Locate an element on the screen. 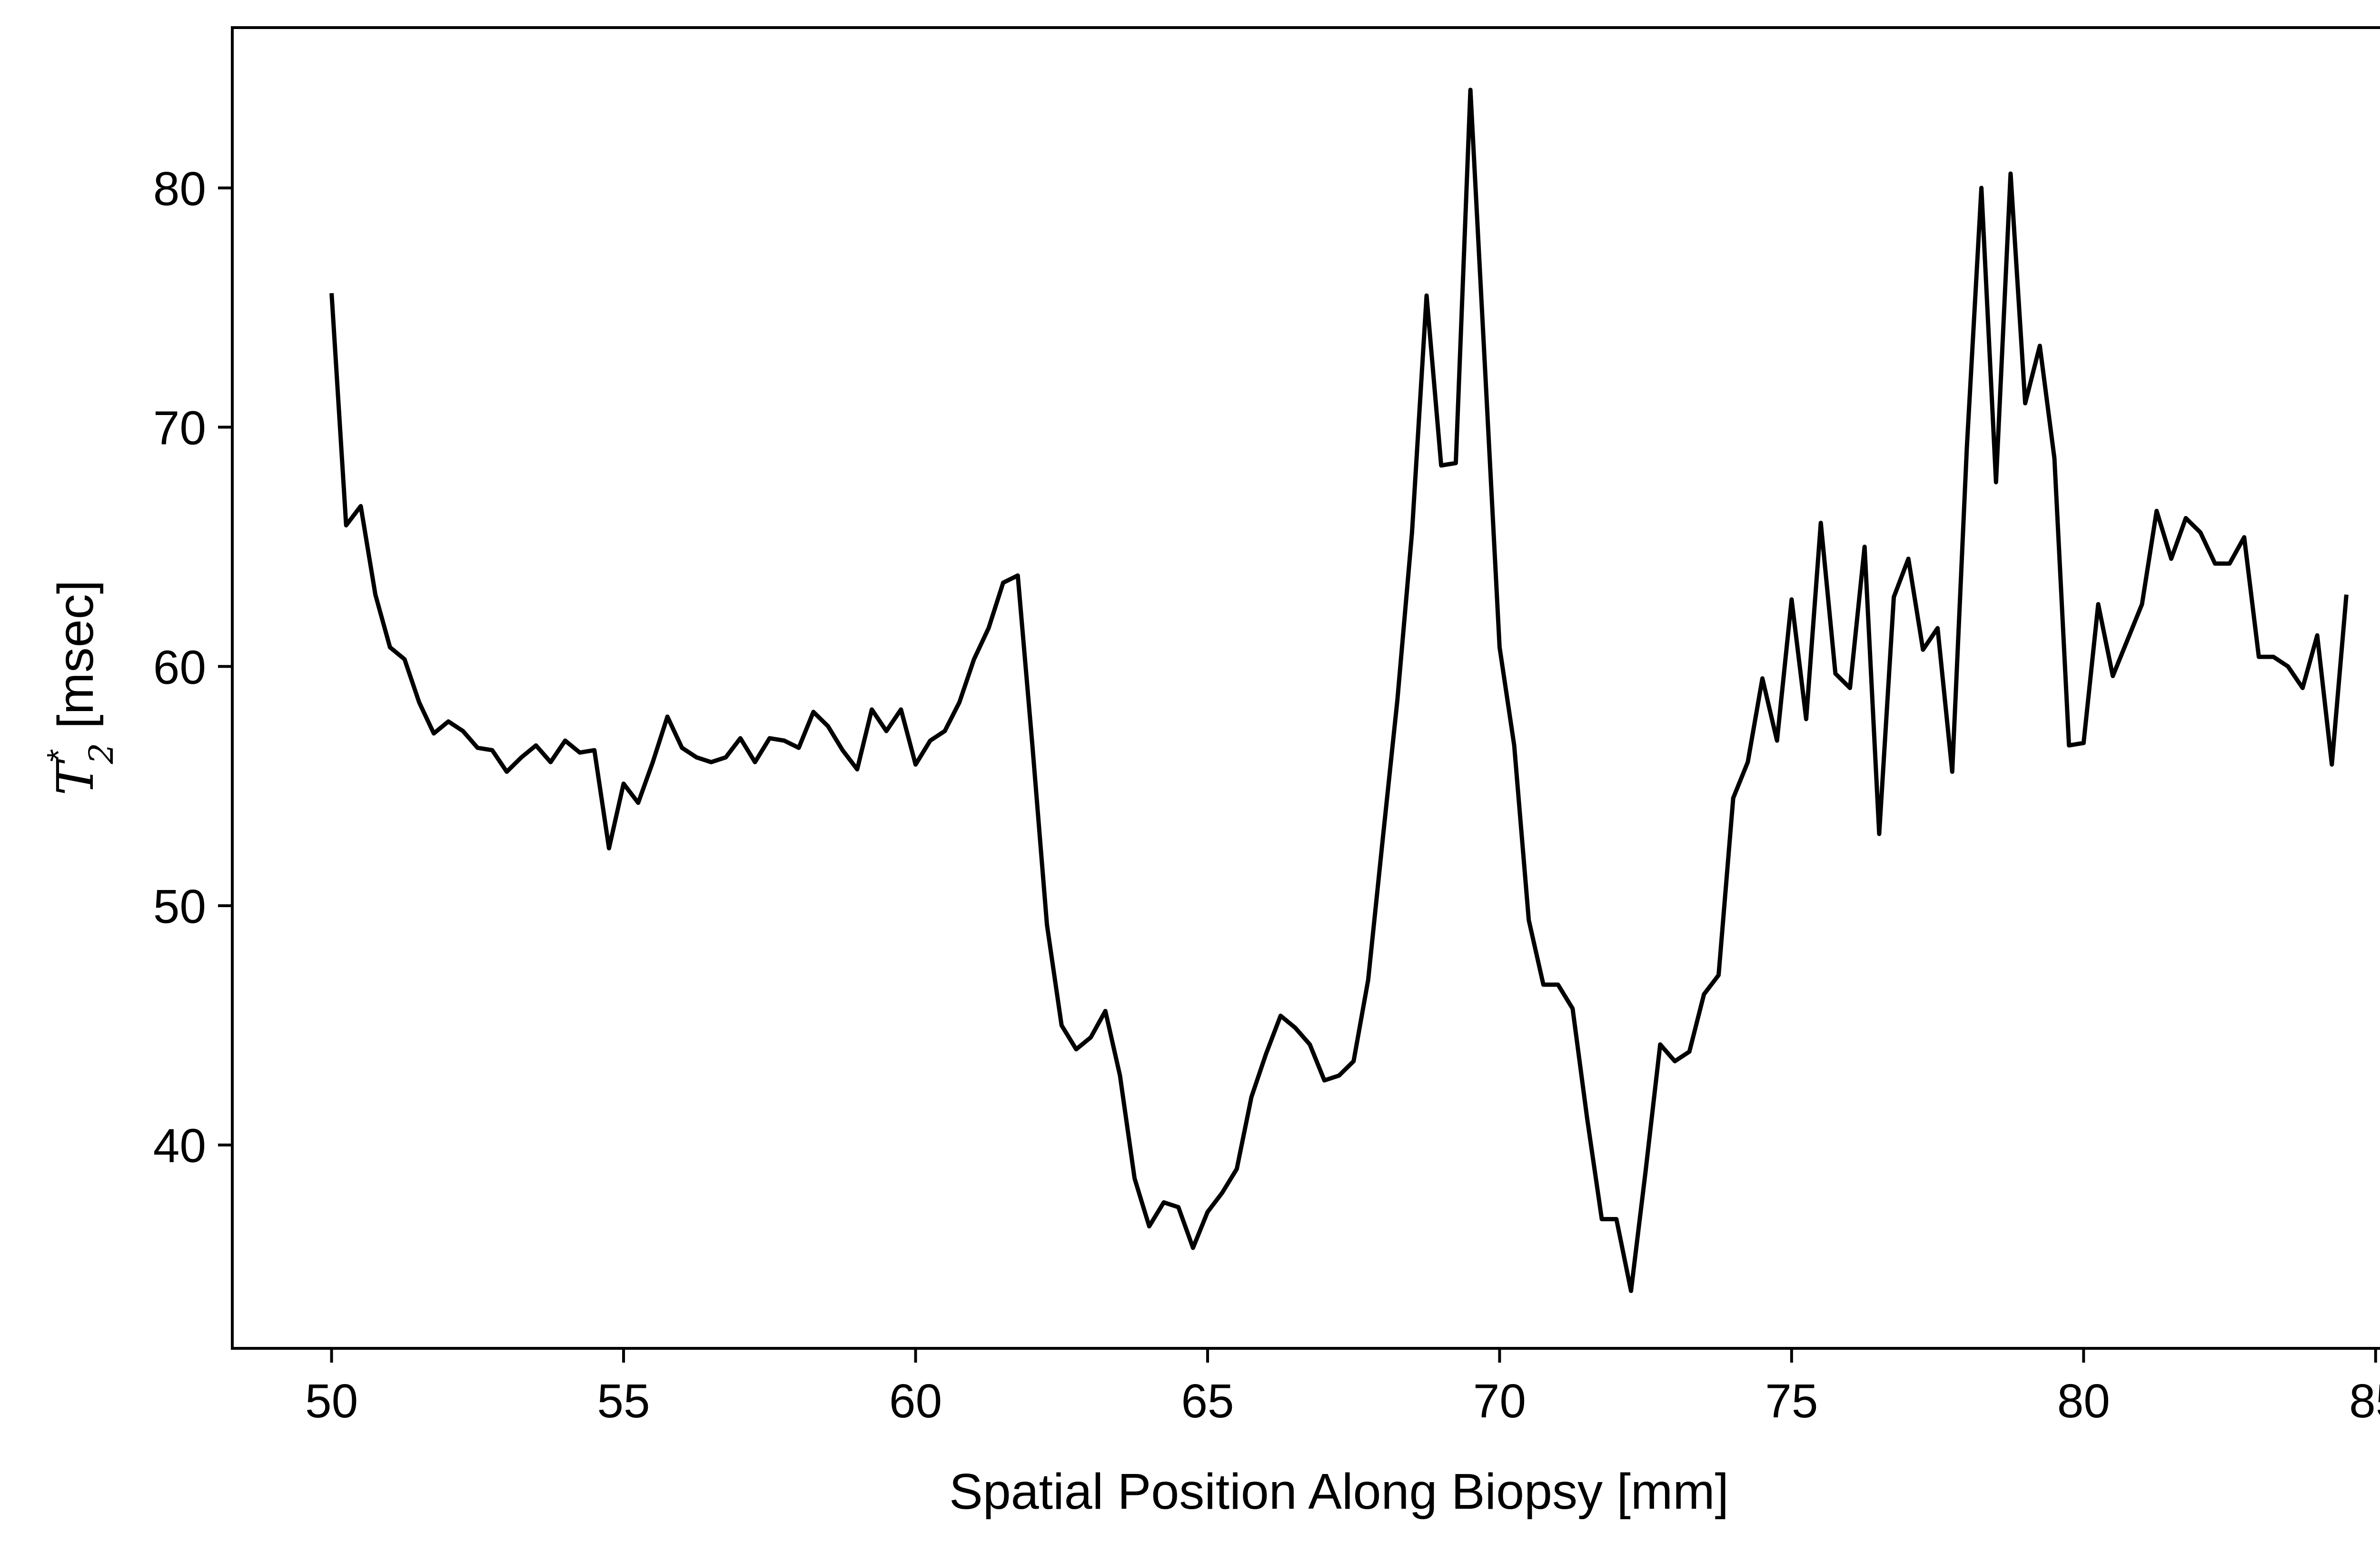 The height and width of the screenshot is (1553, 2380). y-tick-label: 70 is located at coordinates (179, 428).